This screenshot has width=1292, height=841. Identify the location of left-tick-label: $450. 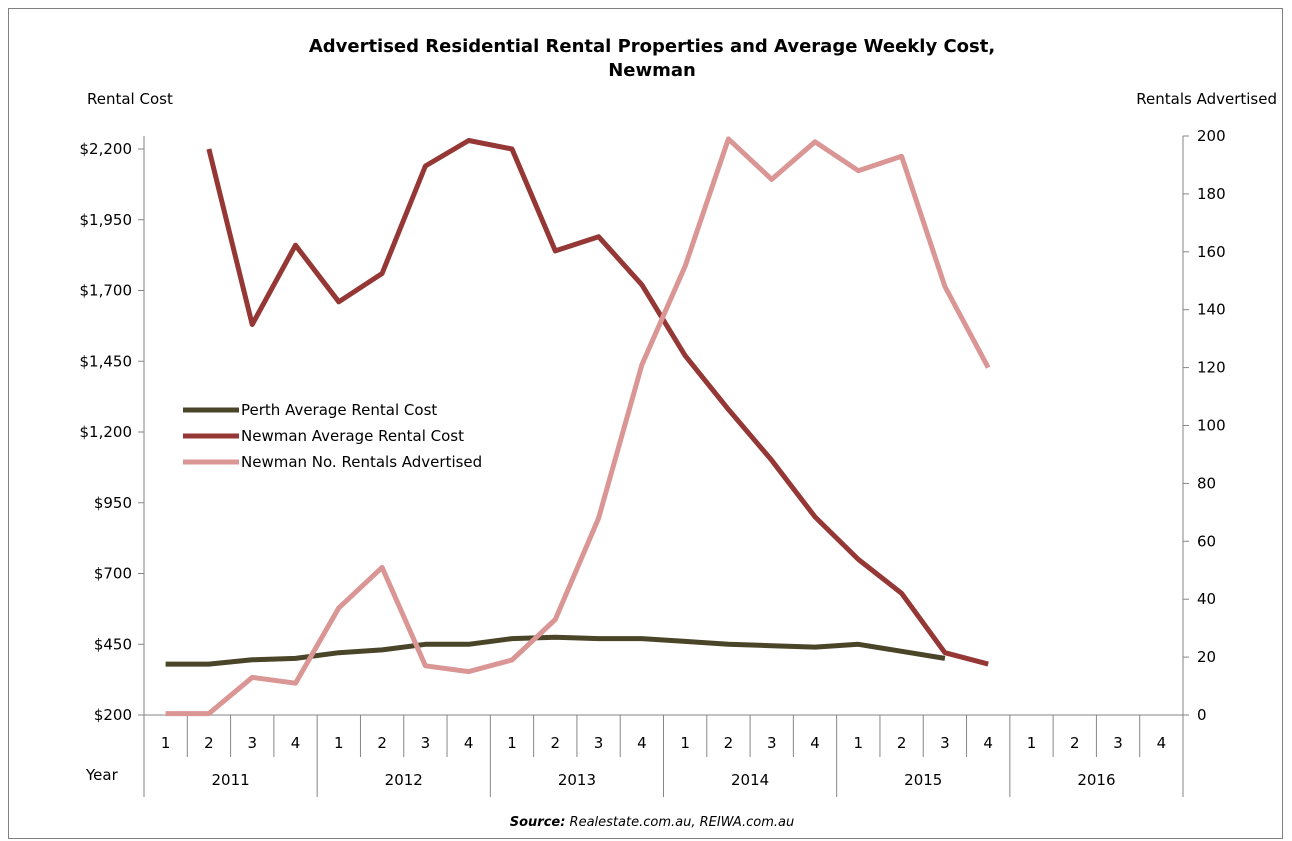
(113, 644).